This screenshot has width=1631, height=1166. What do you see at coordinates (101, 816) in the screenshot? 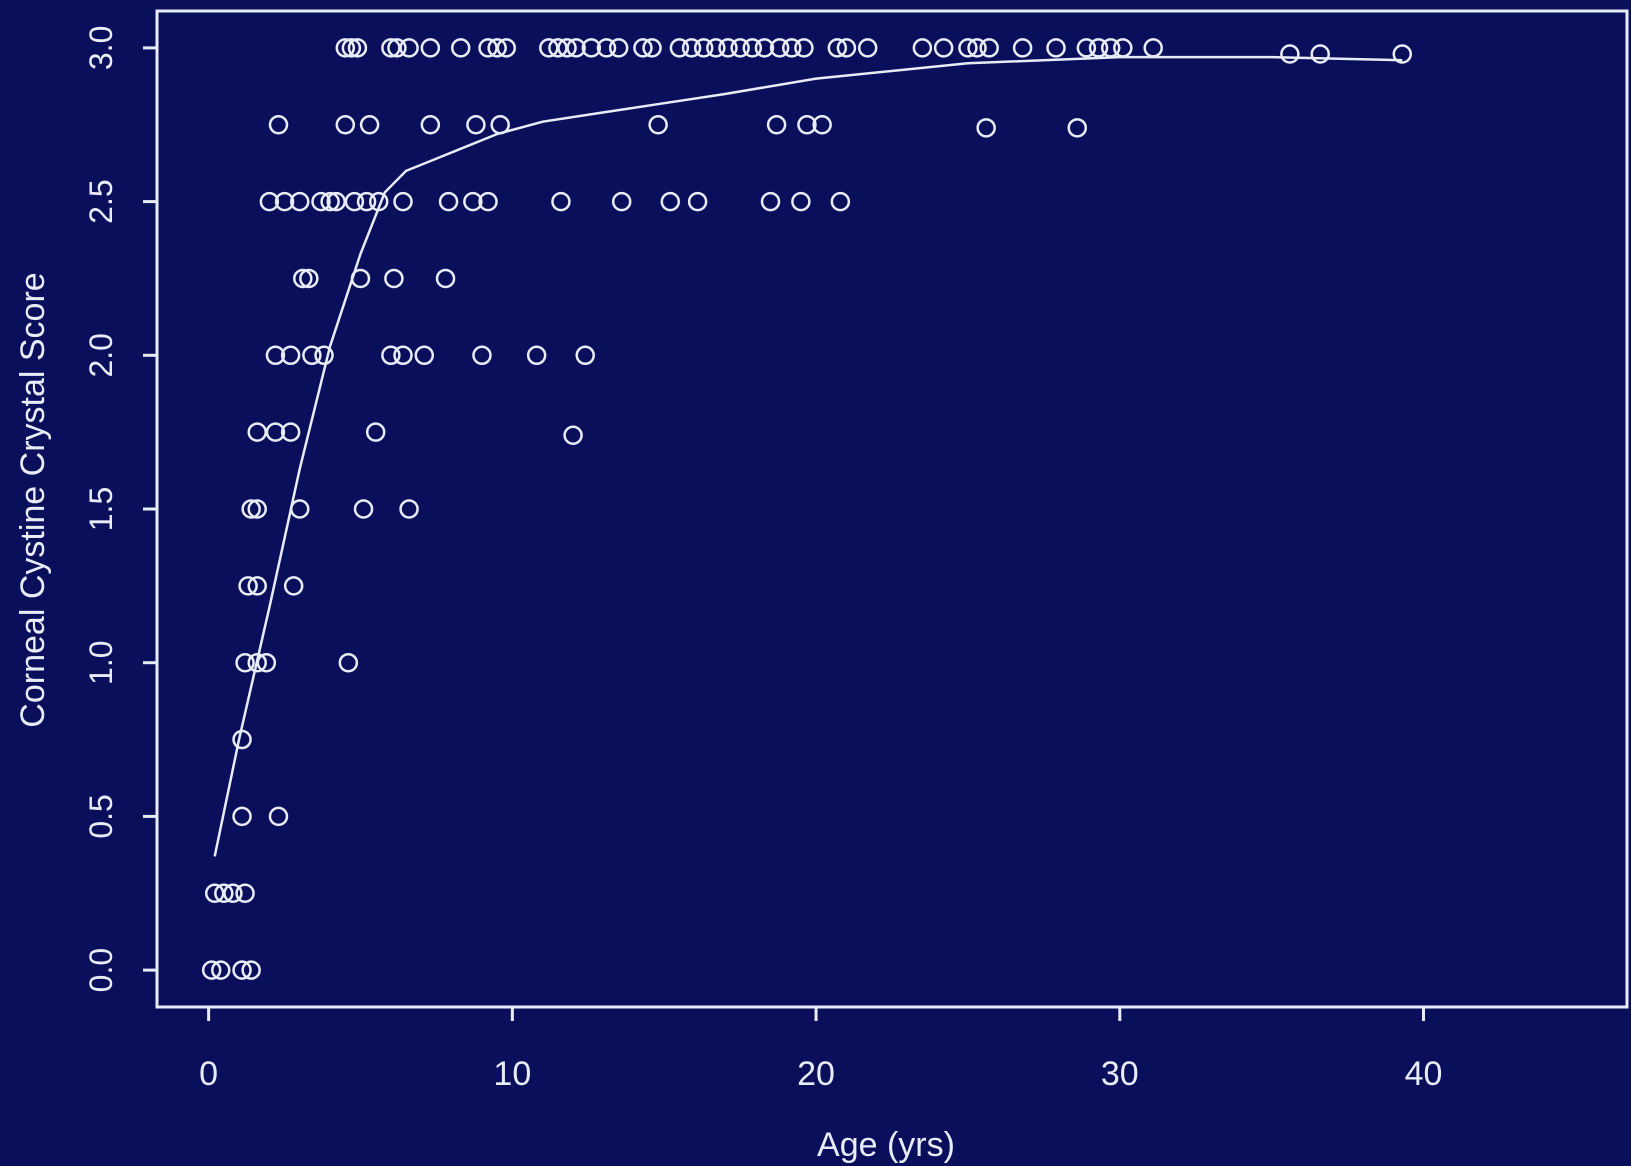
I see `y-tick-label: 0.5` at bounding box center [101, 816].